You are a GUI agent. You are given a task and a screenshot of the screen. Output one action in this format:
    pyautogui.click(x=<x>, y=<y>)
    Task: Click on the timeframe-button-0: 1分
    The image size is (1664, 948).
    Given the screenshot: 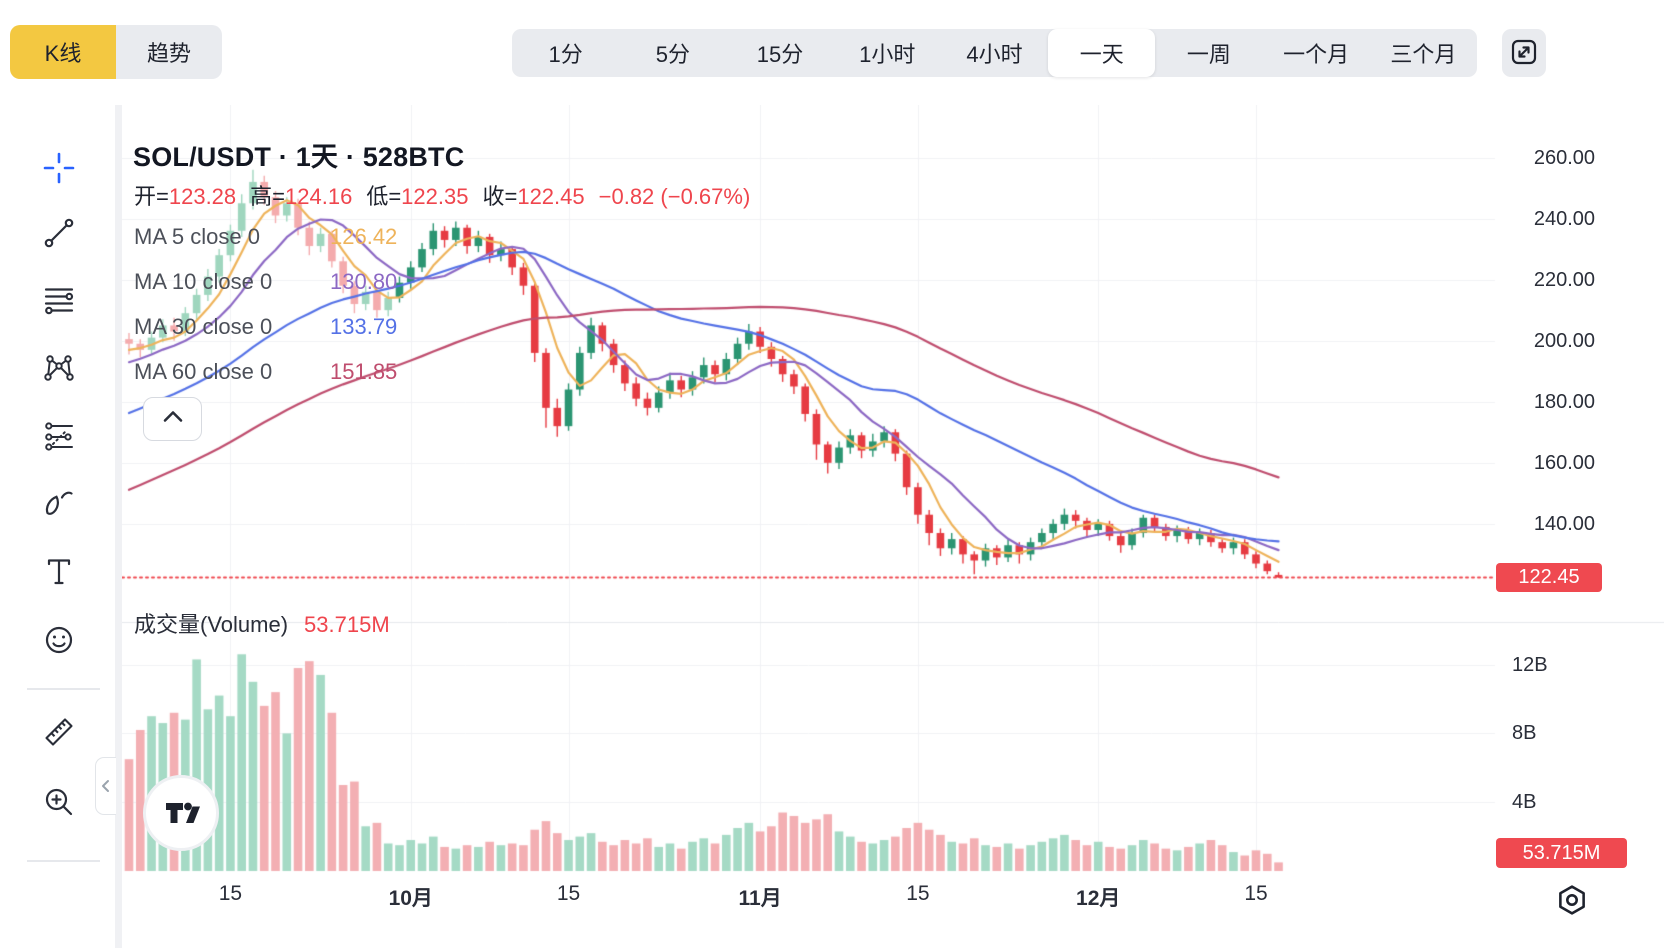 What is the action you would take?
    pyautogui.click(x=565, y=53)
    